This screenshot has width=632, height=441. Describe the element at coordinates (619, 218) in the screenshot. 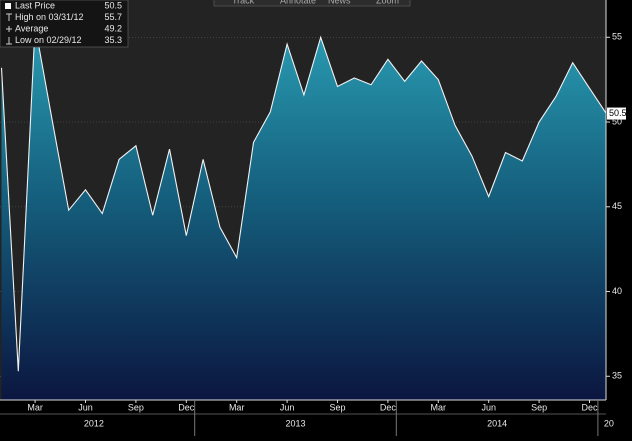

I see `y-axis-background` at that location.